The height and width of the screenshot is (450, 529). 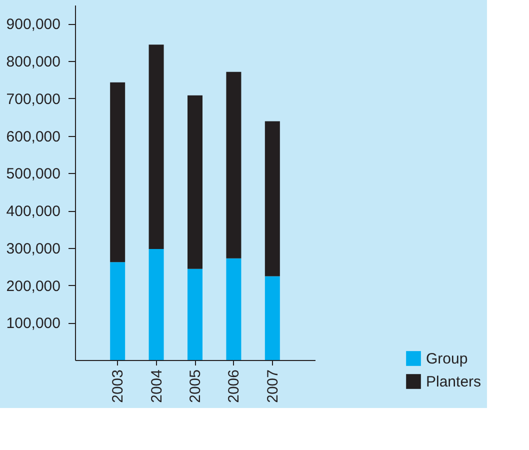 I want to click on y-tick-label: 900,000, so click(x=33, y=25).